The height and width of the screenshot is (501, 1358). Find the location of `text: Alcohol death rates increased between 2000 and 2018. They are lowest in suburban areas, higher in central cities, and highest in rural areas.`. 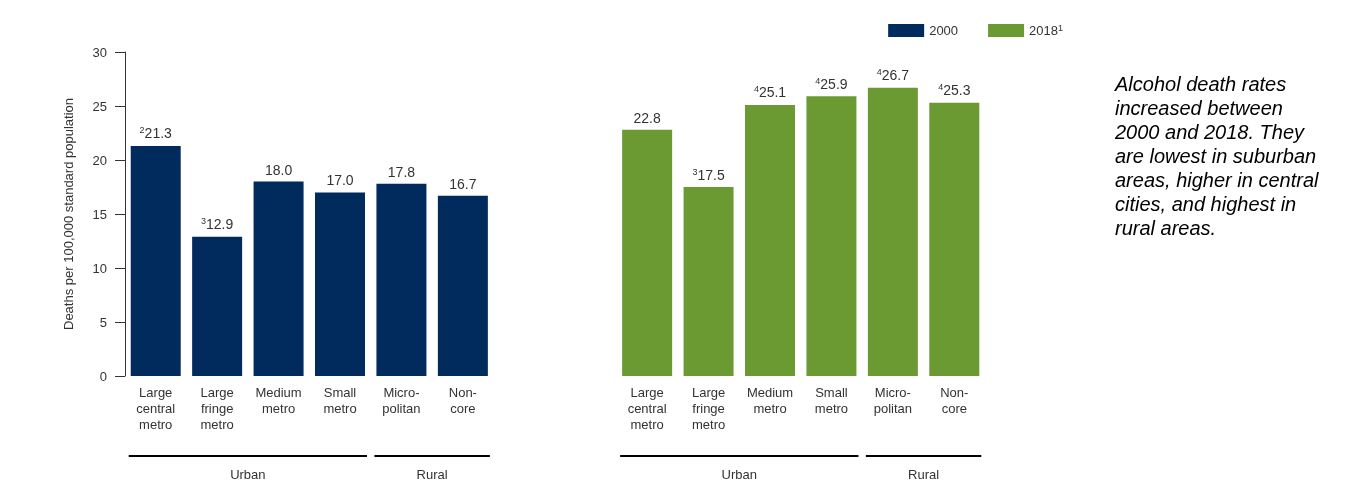

text: Alcohol death rates increased between 2000 and 2018. They are lowest in suburban areas, higher in central cities, and highest in rural areas. is located at coordinates (1219, 156).